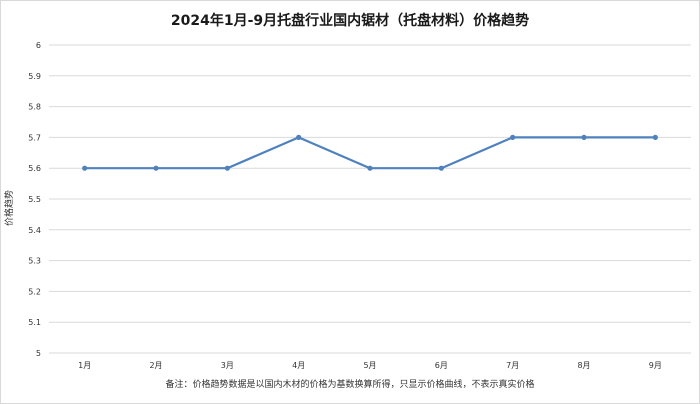 The height and width of the screenshot is (404, 700). Describe the element at coordinates (298, 365) in the screenshot. I see `x-tick-label: 4月` at that location.